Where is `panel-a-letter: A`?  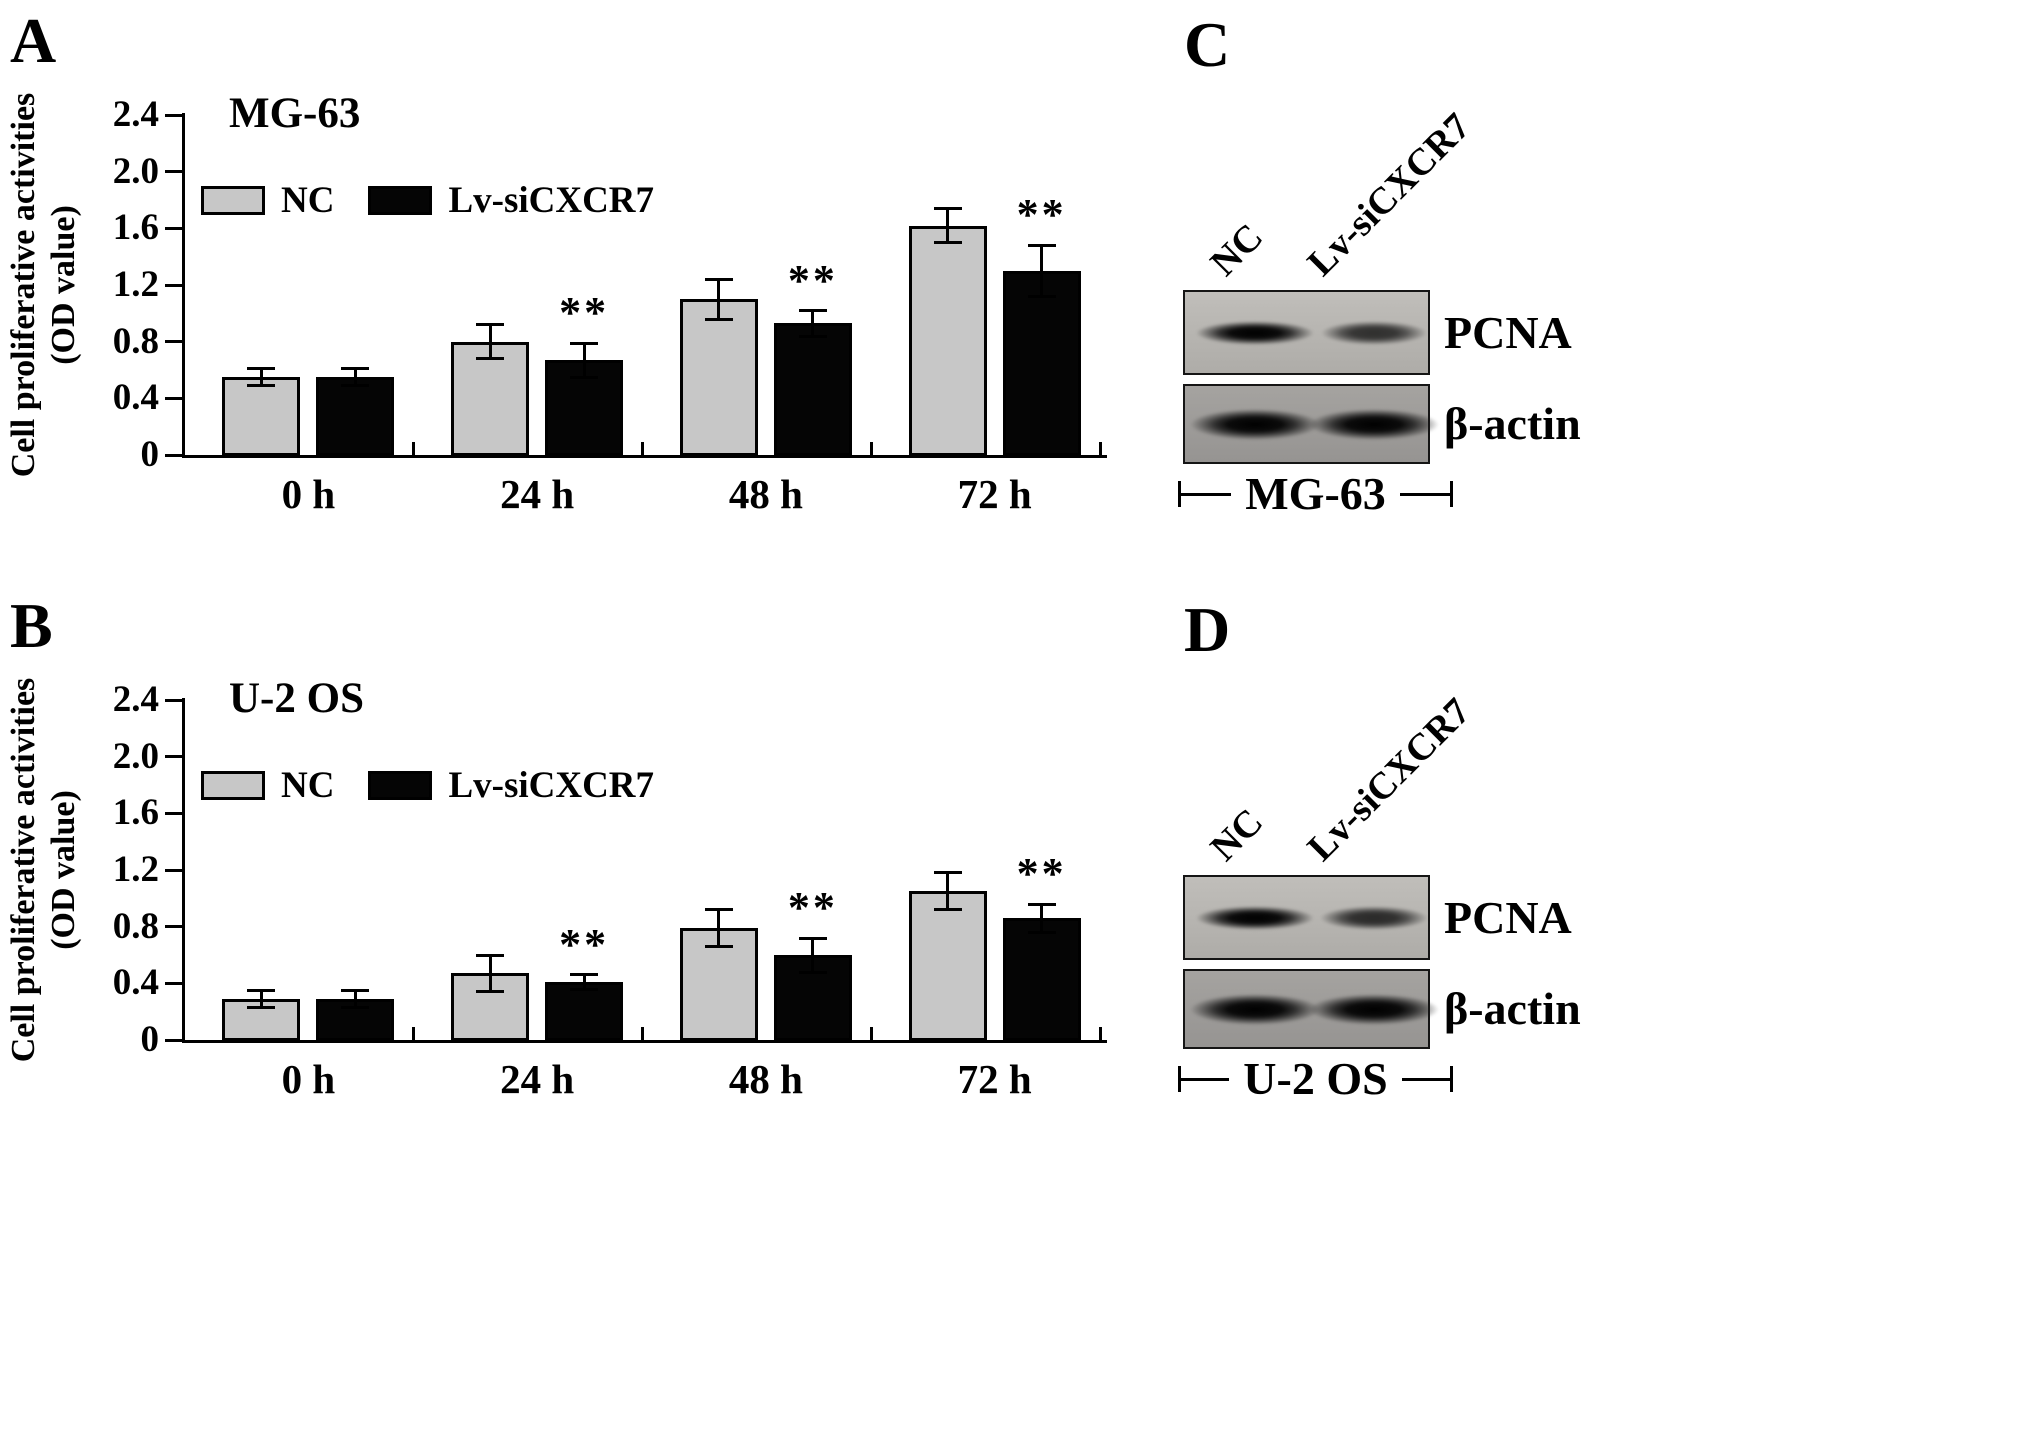 panel-a-letter: A is located at coordinates (33, 40).